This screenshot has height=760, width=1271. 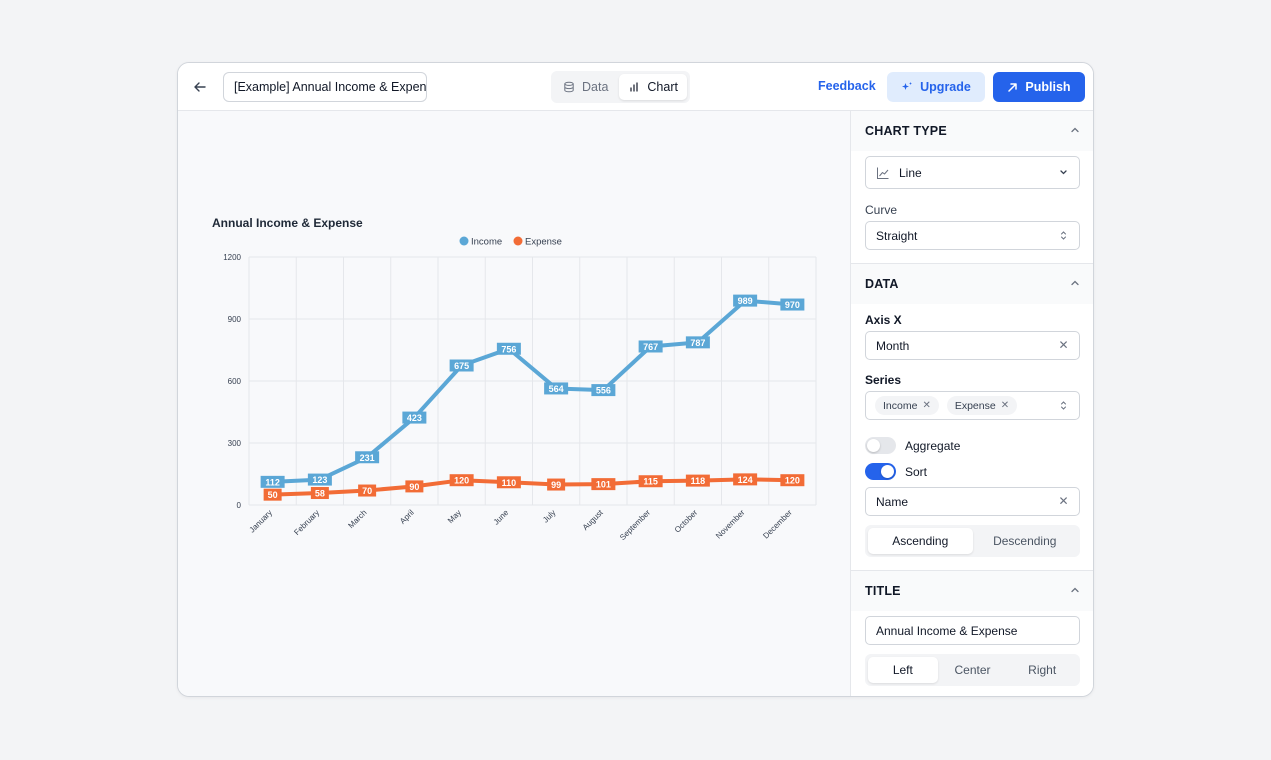 What do you see at coordinates (569, 87) in the screenshot?
I see `database-icon` at bounding box center [569, 87].